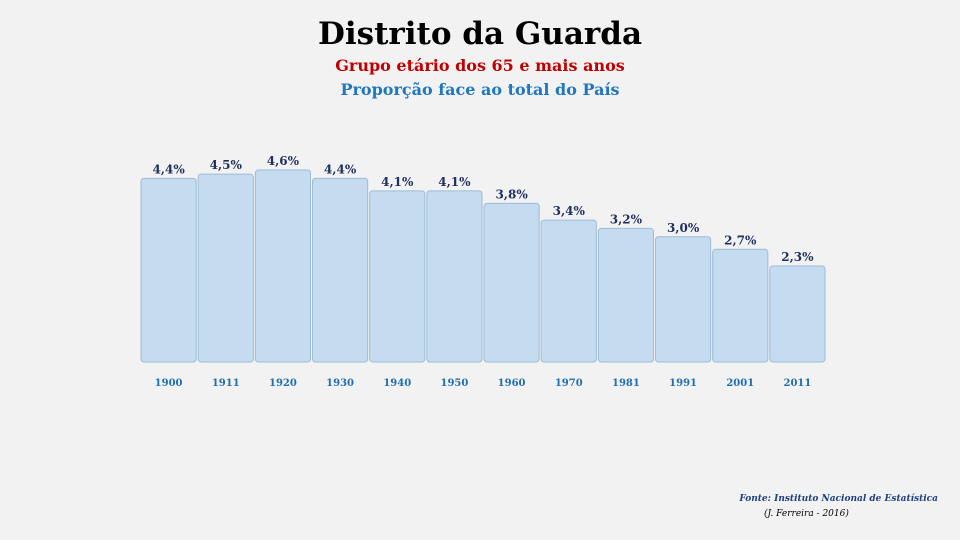 The width and height of the screenshot is (960, 540). What do you see at coordinates (683, 228) in the screenshot?
I see `data-label-1991: 3,0%` at bounding box center [683, 228].